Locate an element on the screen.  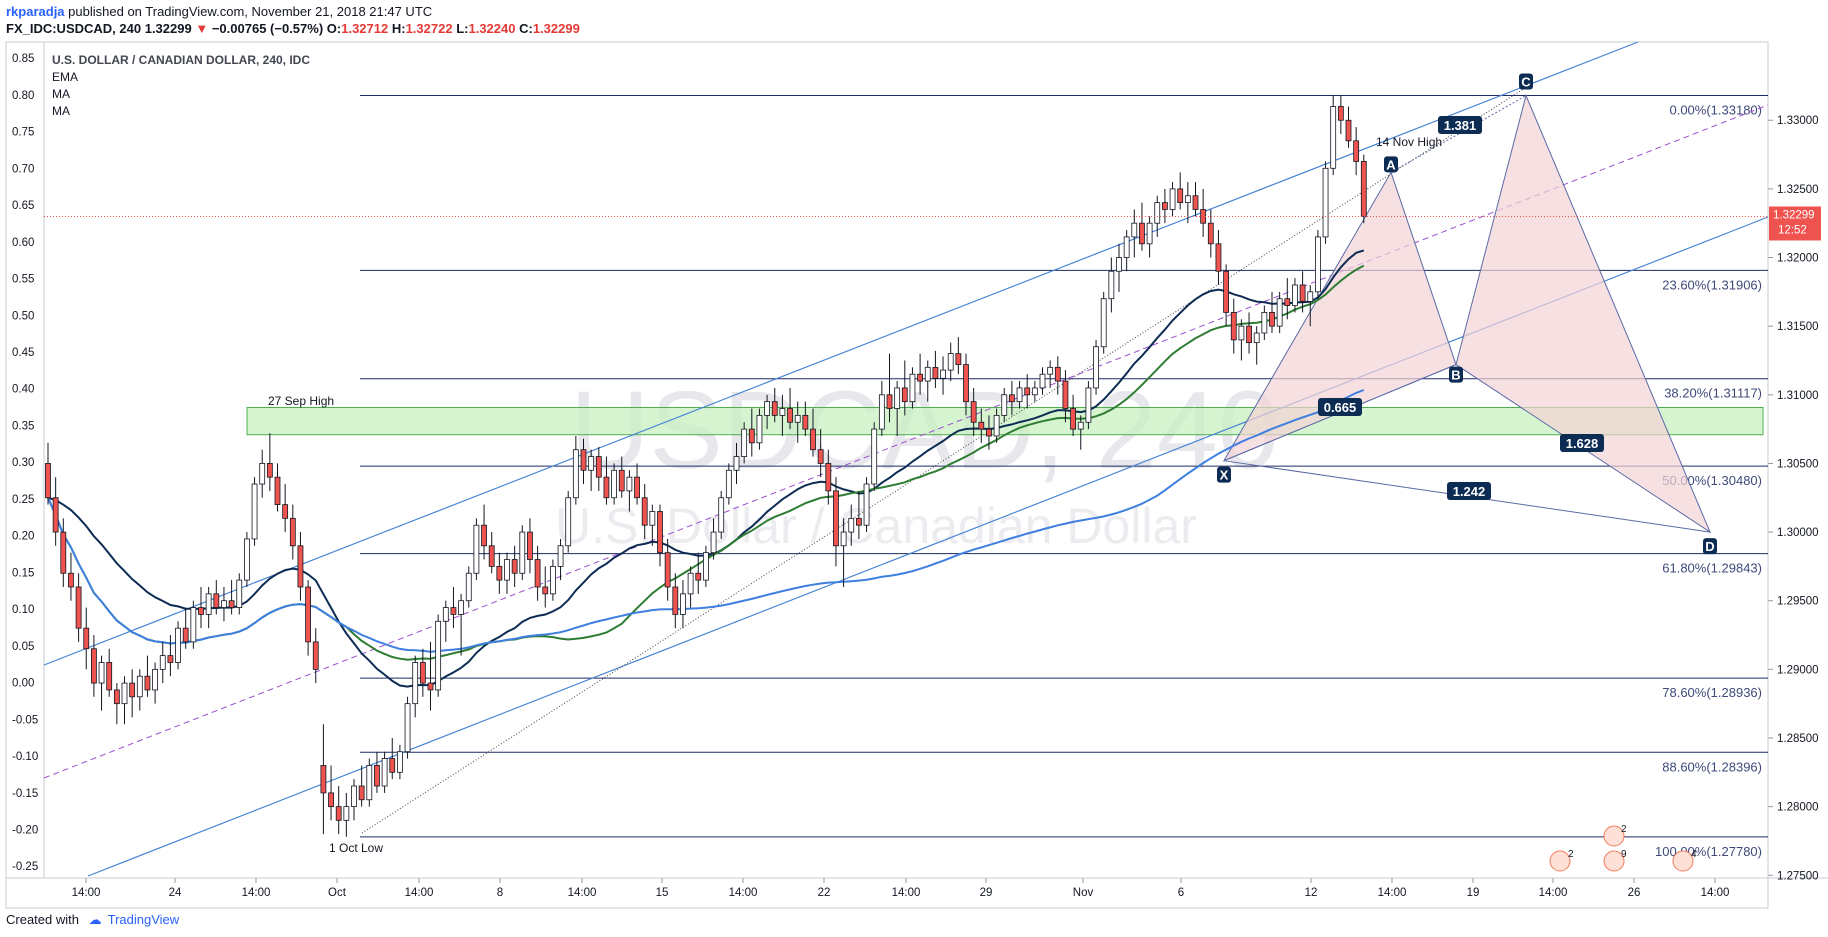
fib-level-label: 78.60%(1.28936) is located at coordinates (1712, 692).